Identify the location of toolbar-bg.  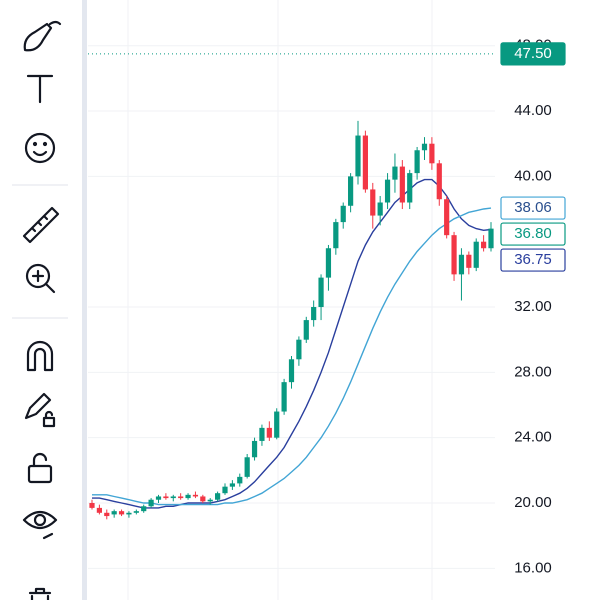
(42, 300).